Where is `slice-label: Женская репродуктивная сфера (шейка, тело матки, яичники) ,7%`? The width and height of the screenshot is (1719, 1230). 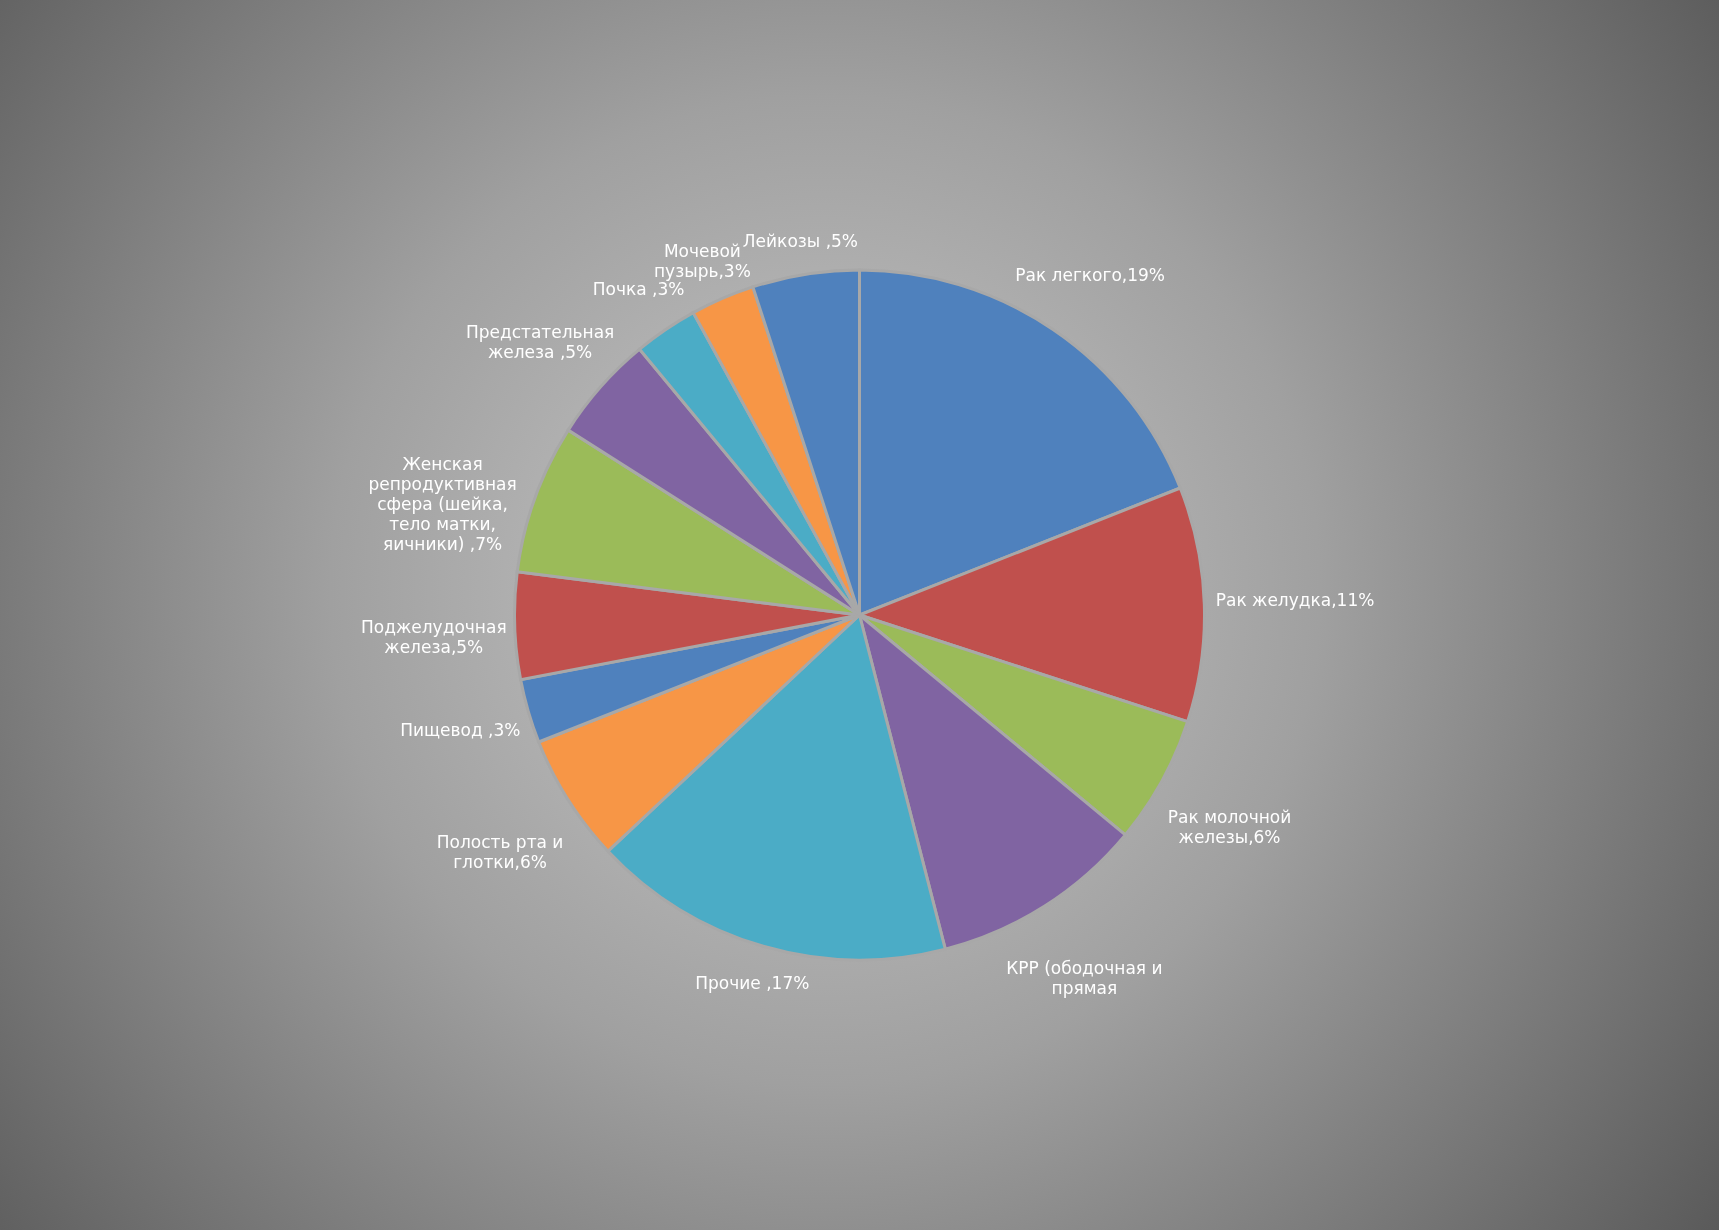 slice-label: Женская репродуктивная сфера (шейка, тело матки, яичники) ,7% is located at coordinates (442, 503).